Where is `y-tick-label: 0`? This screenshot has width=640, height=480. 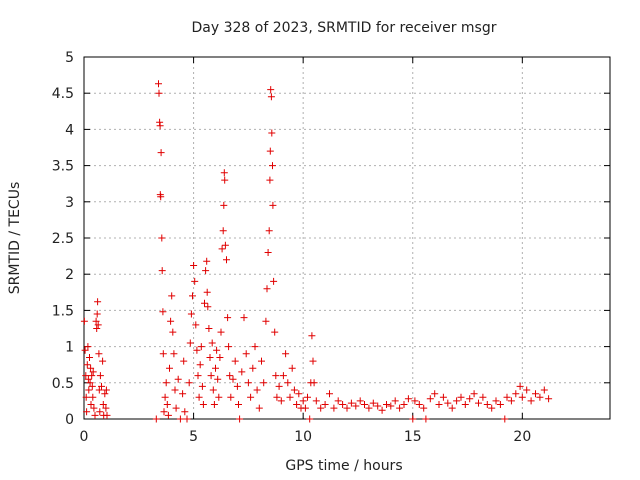
y-tick-label: 0 is located at coordinates (69, 420).